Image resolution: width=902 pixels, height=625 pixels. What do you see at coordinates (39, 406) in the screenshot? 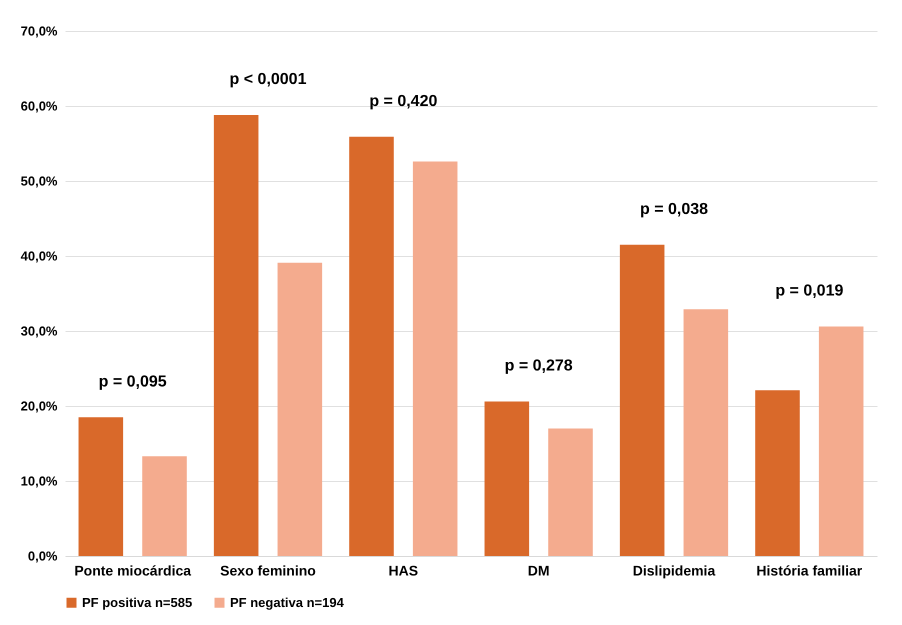
I see `y-tick-label: 20,0%` at bounding box center [39, 406].